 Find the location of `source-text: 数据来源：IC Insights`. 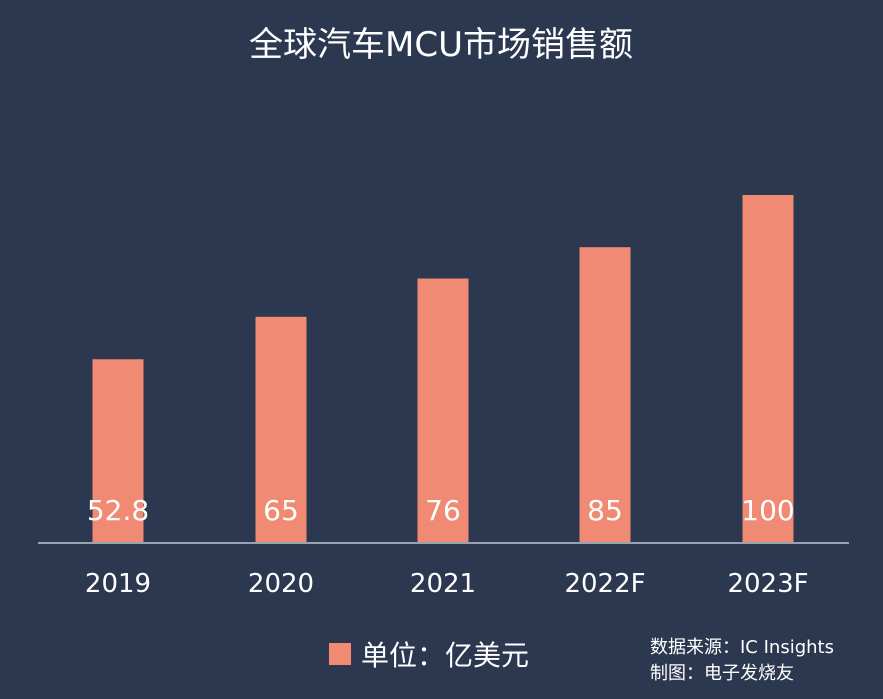

source-text: 数据来源：IC Insights is located at coordinates (742, 647).